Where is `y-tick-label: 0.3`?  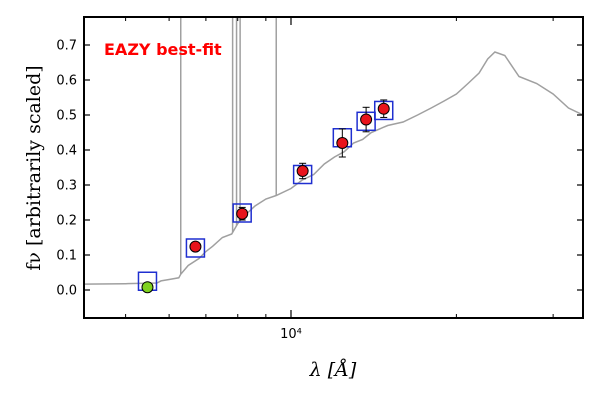 y-tick-label: 0.3 is located at coordinates (66, 186).